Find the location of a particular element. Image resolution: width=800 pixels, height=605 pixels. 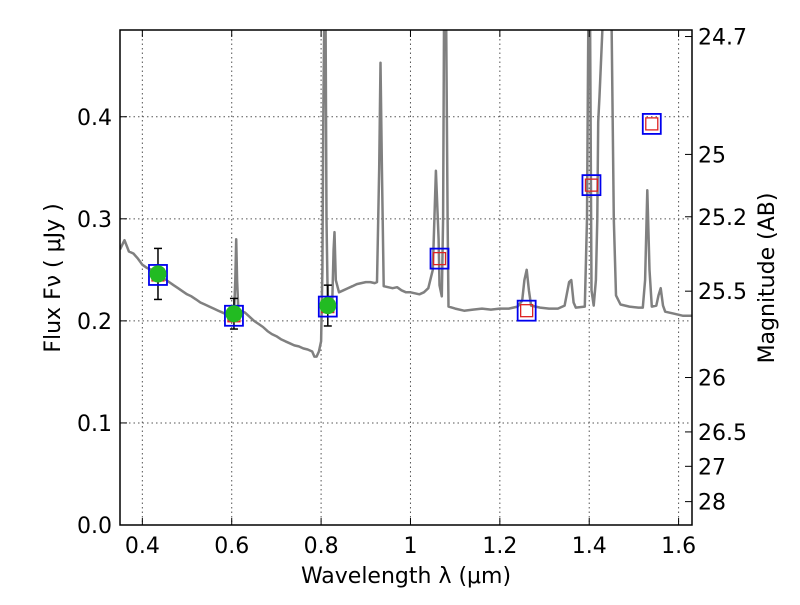

y2-tick-label: 25.2 is located at coordinates (722, 218).